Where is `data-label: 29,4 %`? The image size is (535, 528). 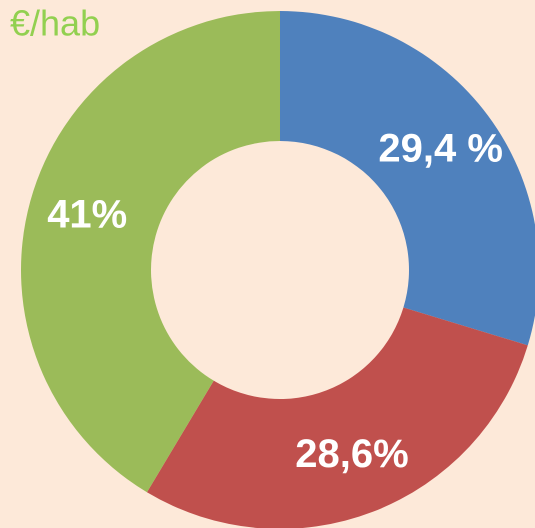 data-label: 29,4 % is located at coordinates (440, 148).